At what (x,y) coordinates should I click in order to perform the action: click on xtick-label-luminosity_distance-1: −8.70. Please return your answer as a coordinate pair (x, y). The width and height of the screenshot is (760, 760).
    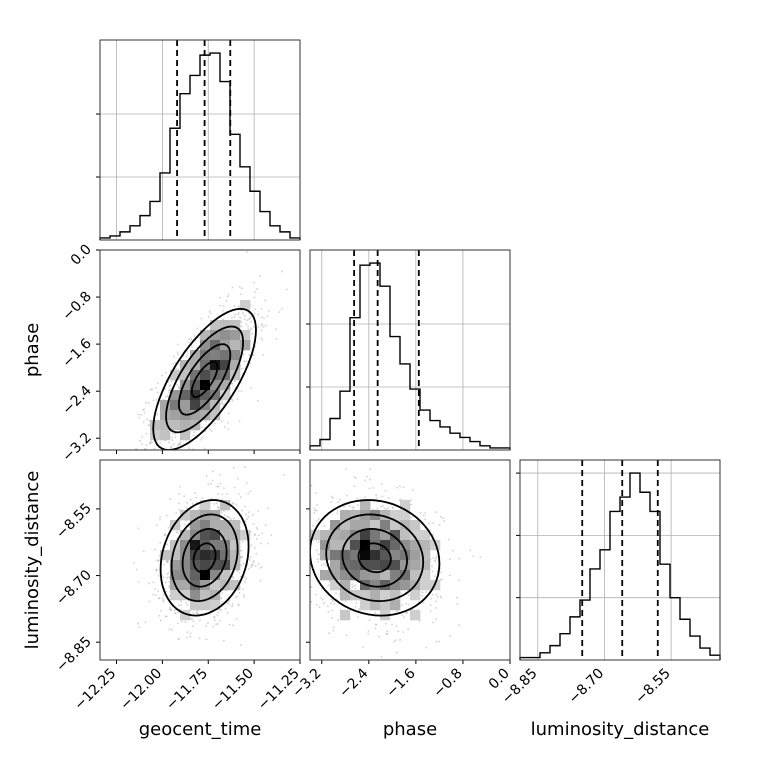
    Looking at the image, I should click on (587, 687).